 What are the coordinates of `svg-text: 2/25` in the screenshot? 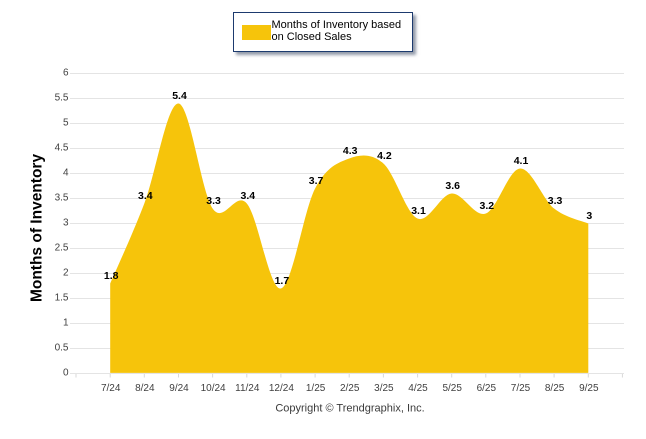 It's located at (350, 388).